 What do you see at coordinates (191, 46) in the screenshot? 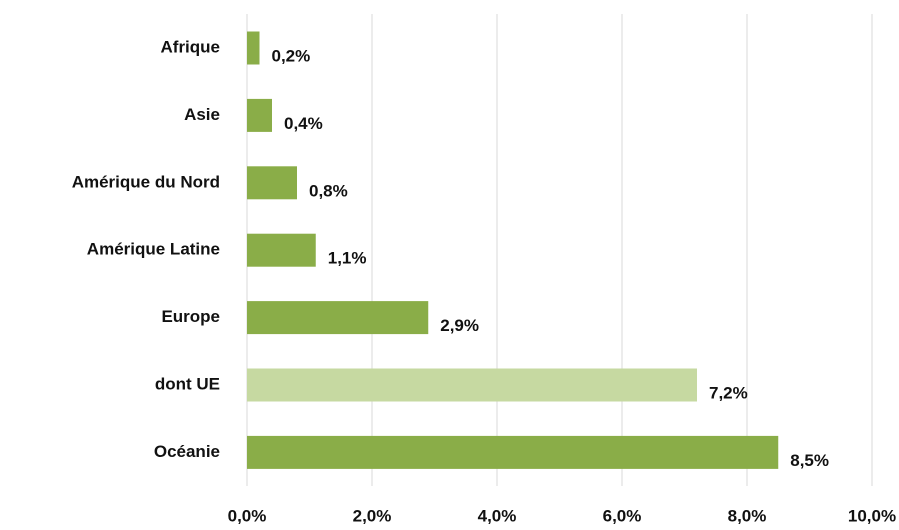
I see `y-tick-label: Afrique` at bounding box center [191, 46].